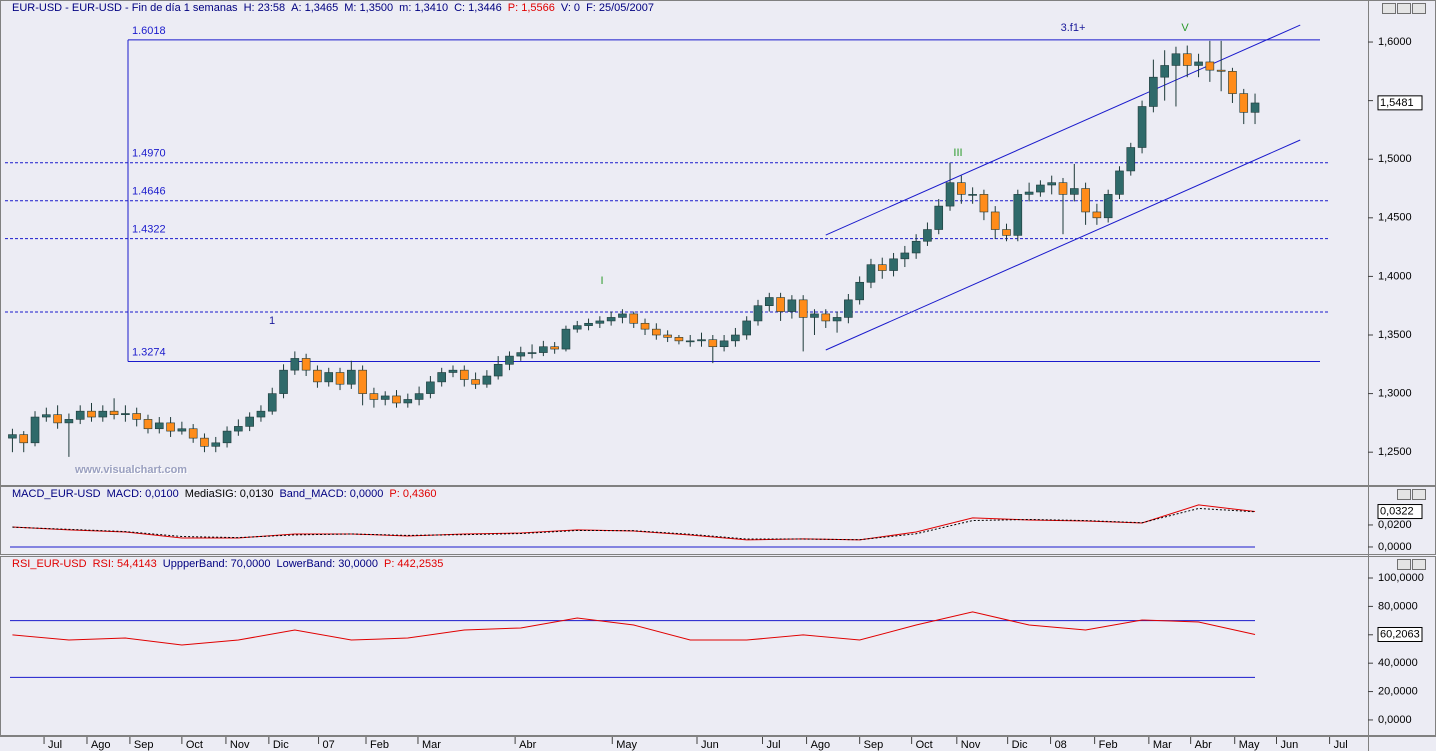 This screenshot has width=1436, height=751. What do you see at coordinates (710, 745) in the screenshot?
I see `x-tick-label: Jun` at bounding box center [710, 745].